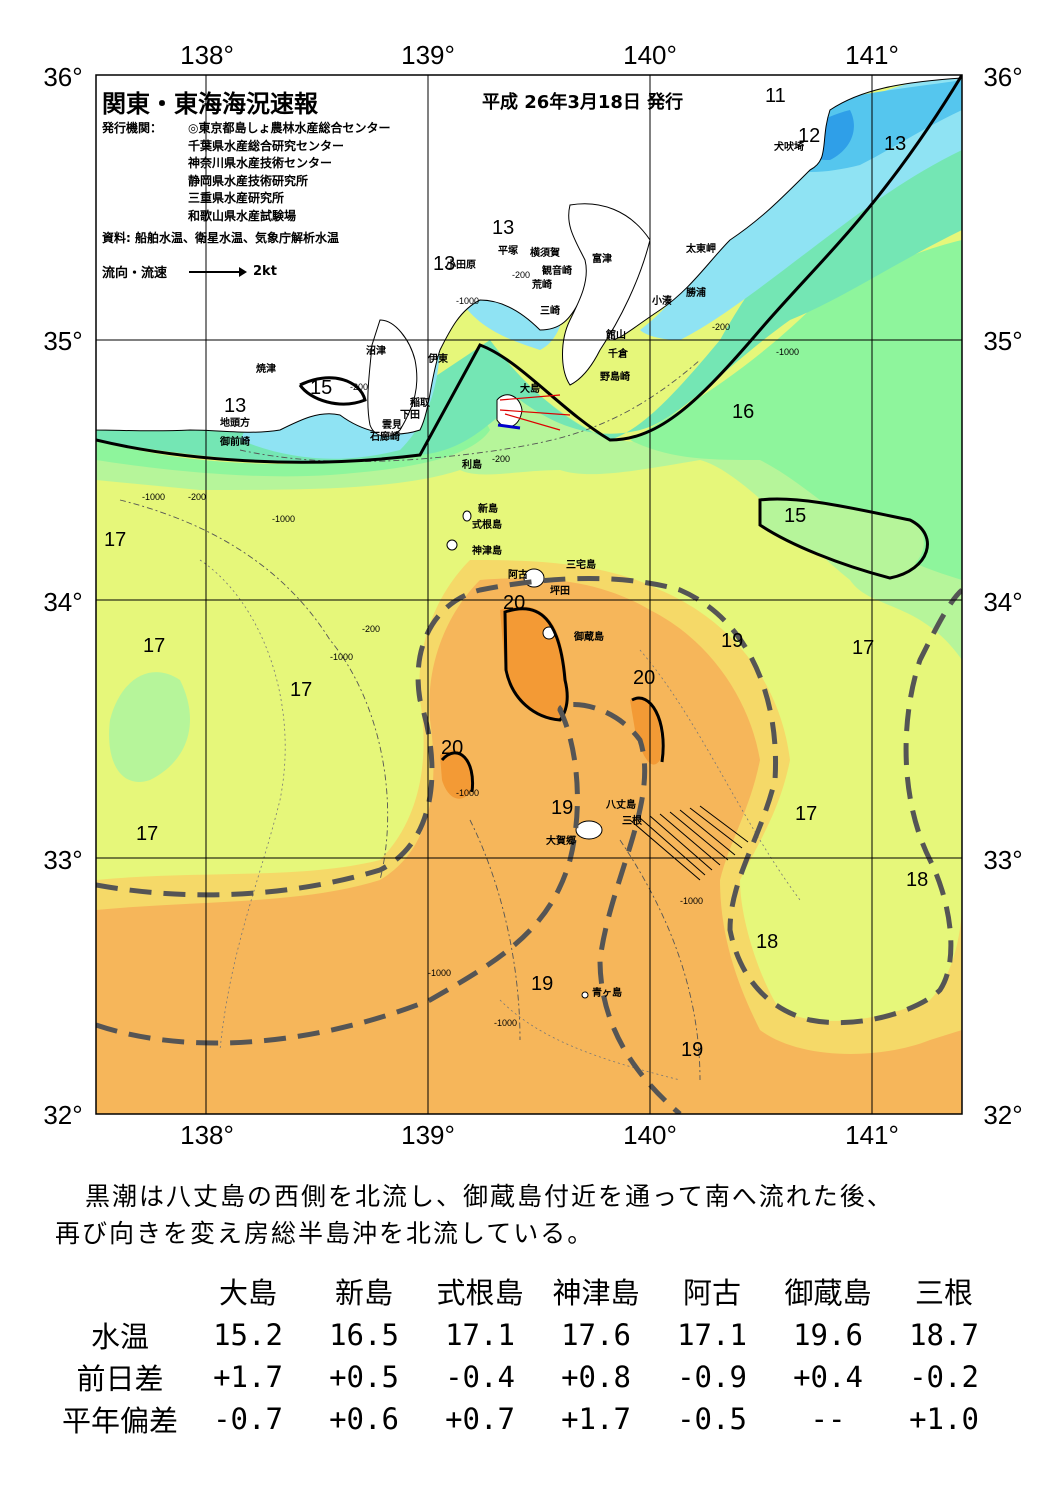 Image resolution: width=1064 pixels, height=1503 pixels. I want to click on table-row: 水温 15.2 16.5 17.1 17.6 17.1 19.6 18.7, so click(526, 1335).